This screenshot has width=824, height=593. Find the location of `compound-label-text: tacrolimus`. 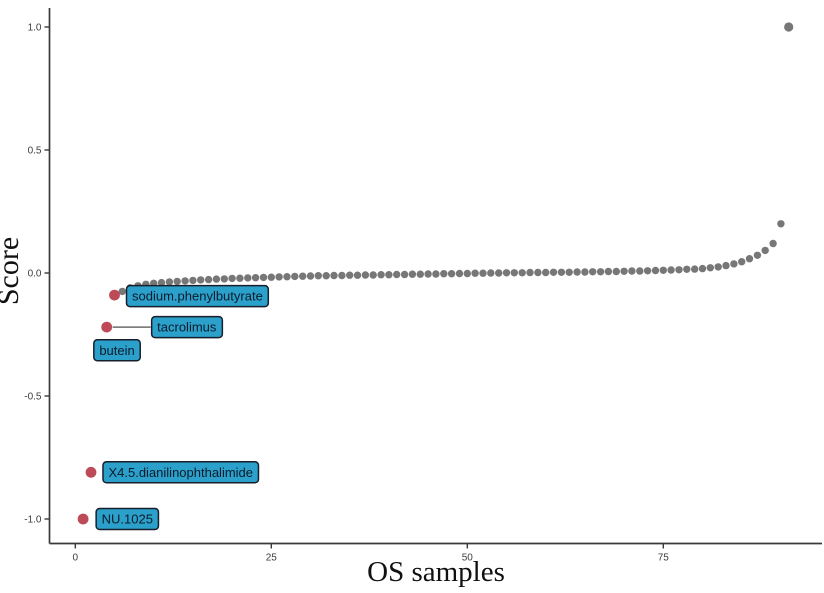

compound-label-text: tacrolimus is located at coordinates (187, 327).